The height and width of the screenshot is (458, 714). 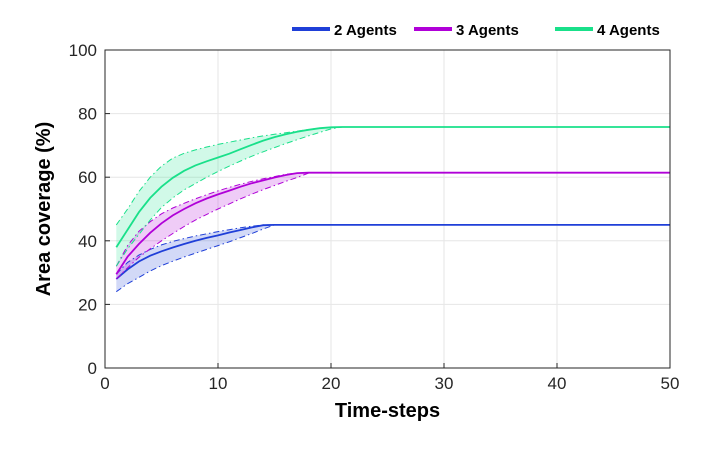 I want to click on x-tick-label: 40, so click(x=557, y=383).